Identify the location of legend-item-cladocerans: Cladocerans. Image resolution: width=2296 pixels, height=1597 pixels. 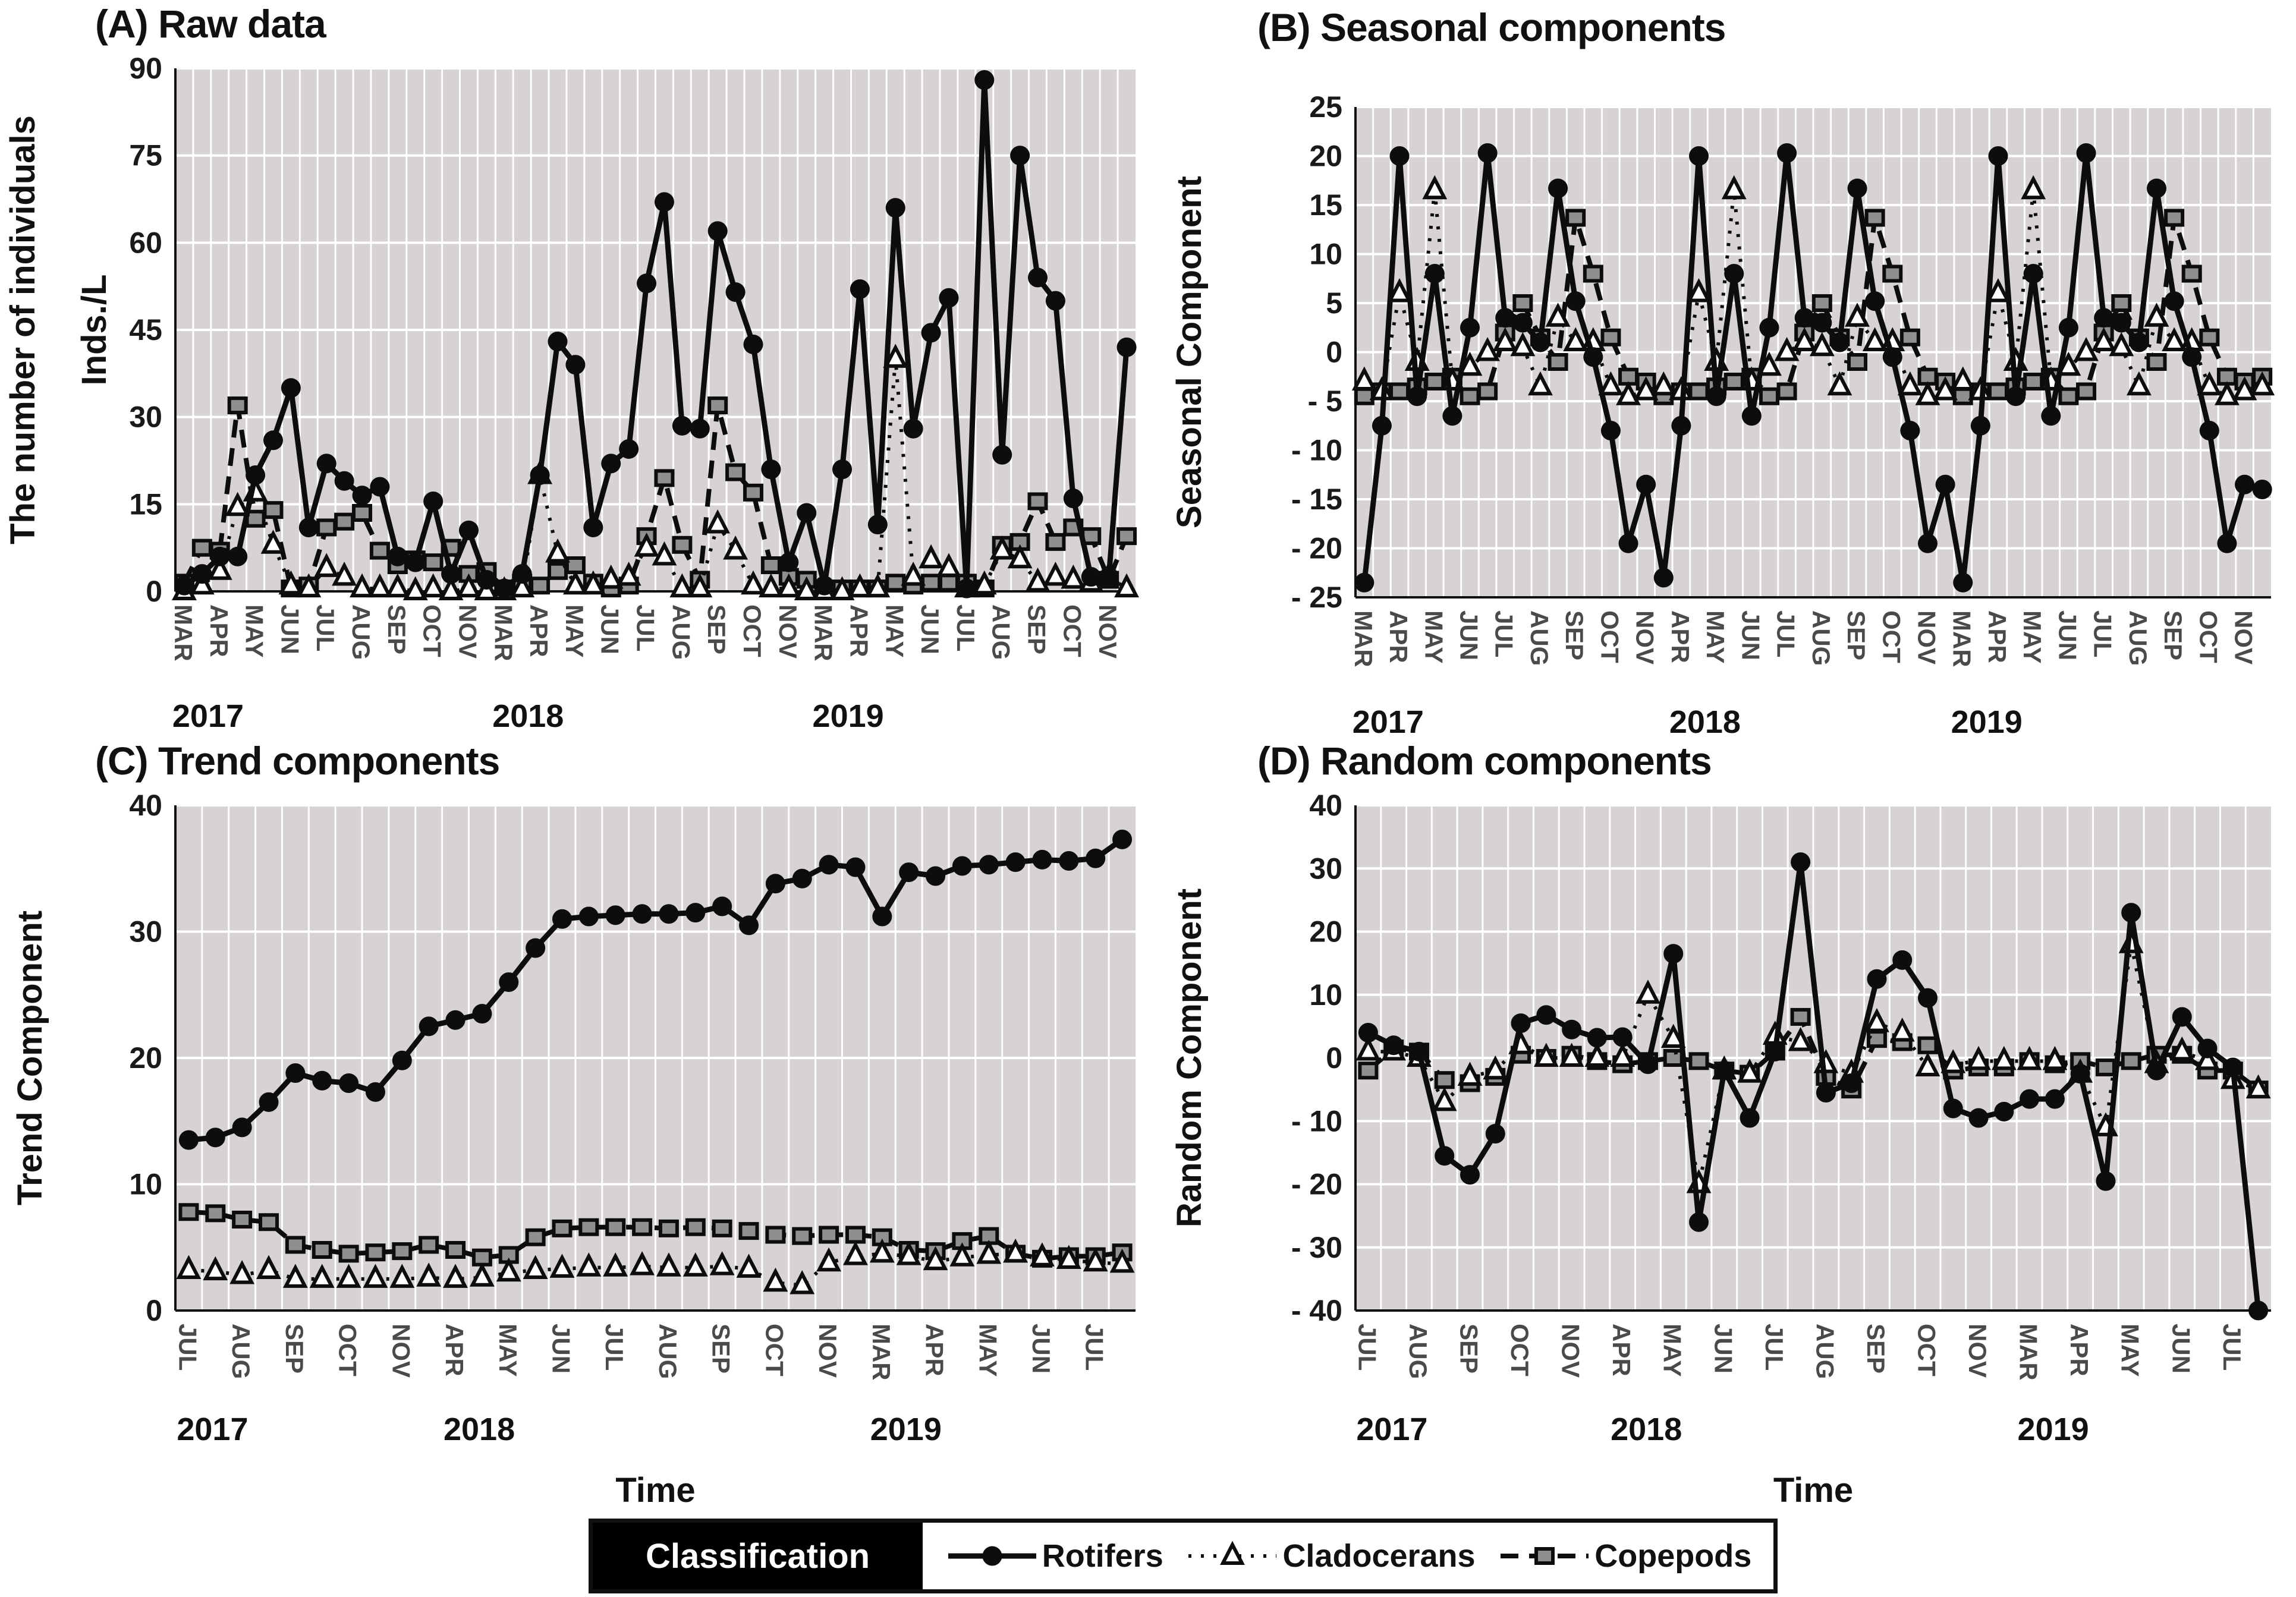
(1330, 1556).